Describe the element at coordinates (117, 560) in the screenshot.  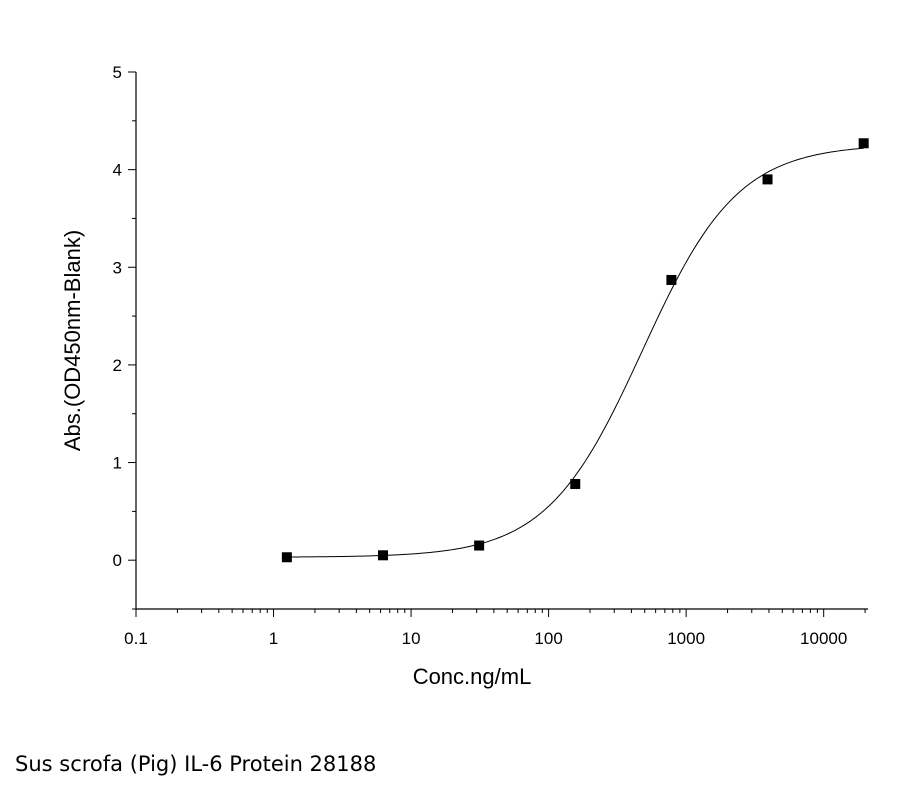
I see `y-tick-label: 0` at that location.